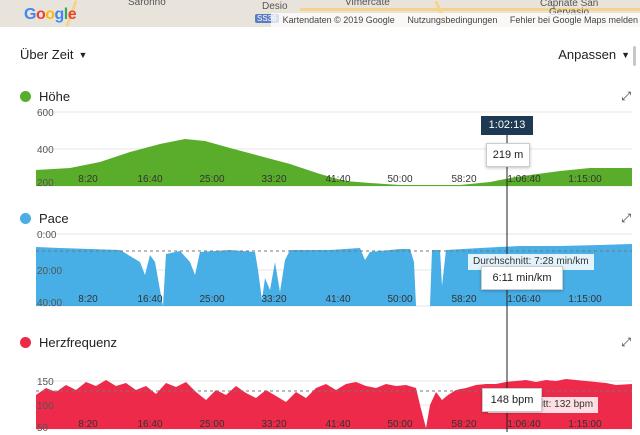 The image size is (640, 435). What do you see at coordinates (45, 183) in the screenshot?
I see `y-tick-label: 200` at bounding box center [45, 183].